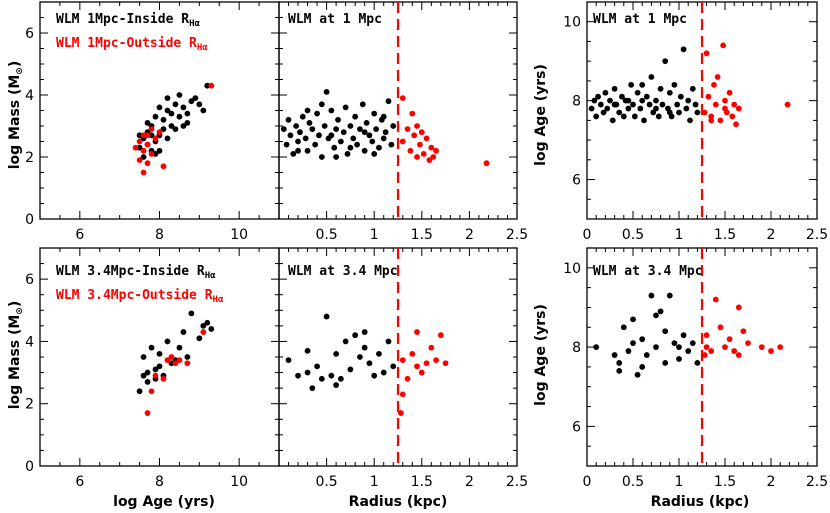 This screenshot has height=513, width=830. What do you see at coordinates (403, 368) in the screenshot?
I see `panel-bottom-middle: 0.5 1 1.5 2 2.5` at bounding box center [403, 368].